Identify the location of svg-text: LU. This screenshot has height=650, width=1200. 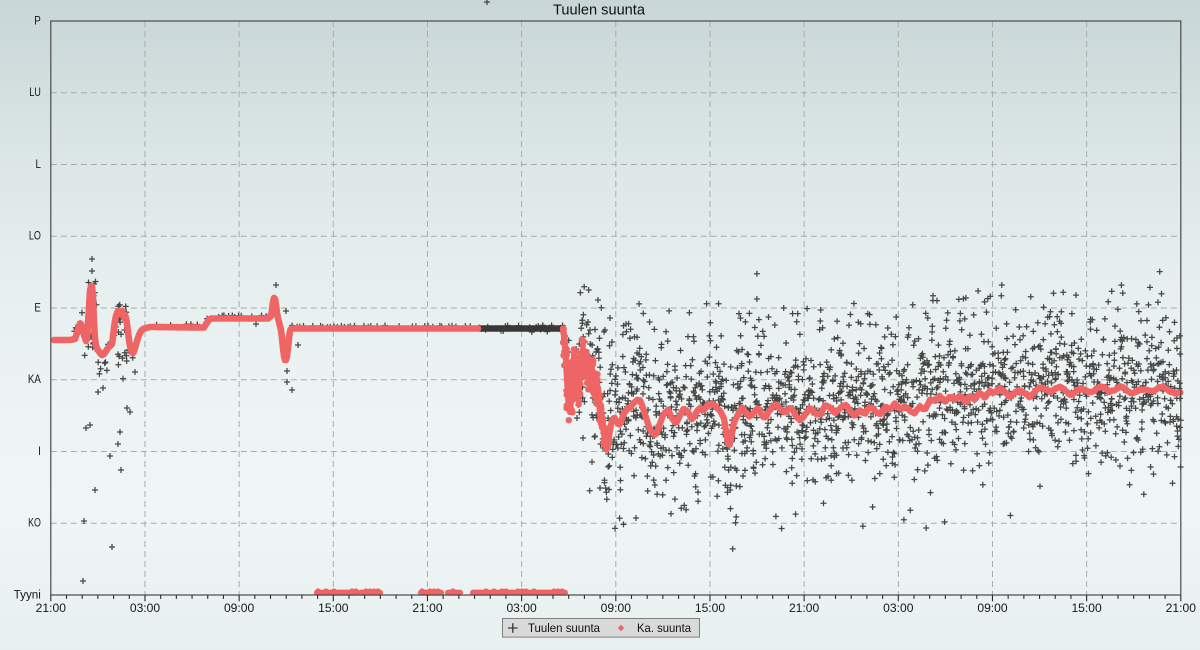
(35, 92).